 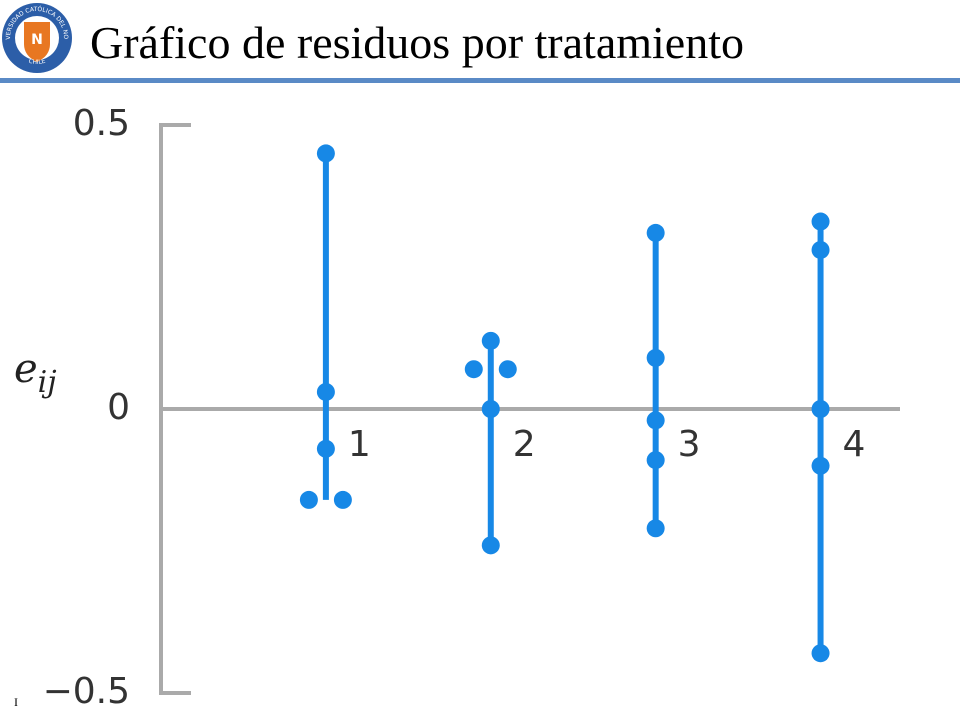 I want to click on category-label: 3, so click(x=689, y=444).